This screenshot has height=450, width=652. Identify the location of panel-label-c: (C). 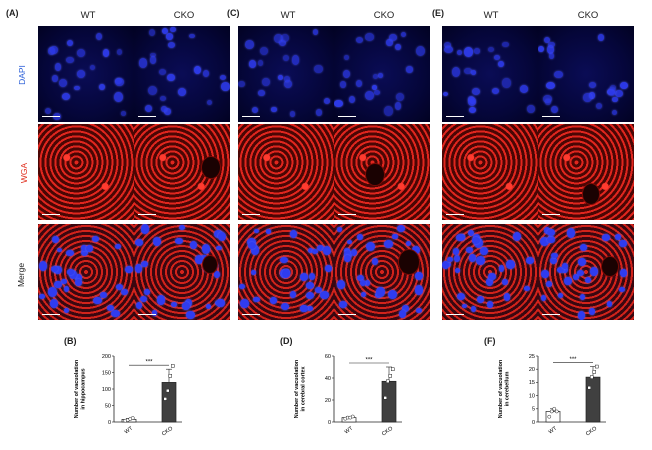
(233, 13).